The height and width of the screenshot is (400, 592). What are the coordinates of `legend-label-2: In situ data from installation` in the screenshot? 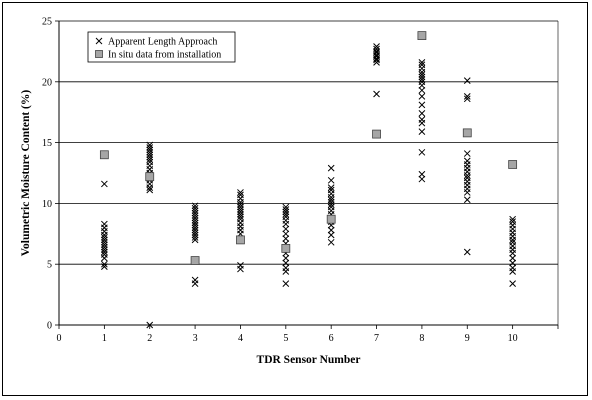 It's located at (164, 55).